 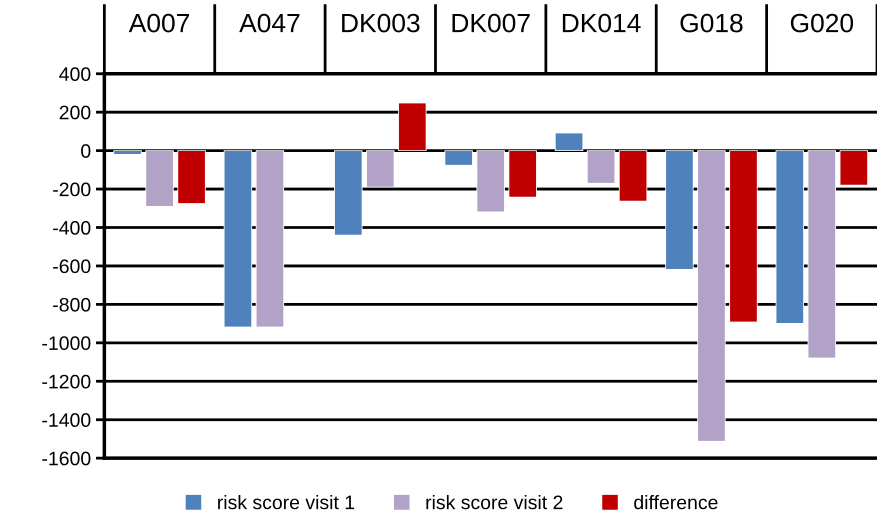 I want to click on x-tick-label: G020, so click(x=822, y=23).